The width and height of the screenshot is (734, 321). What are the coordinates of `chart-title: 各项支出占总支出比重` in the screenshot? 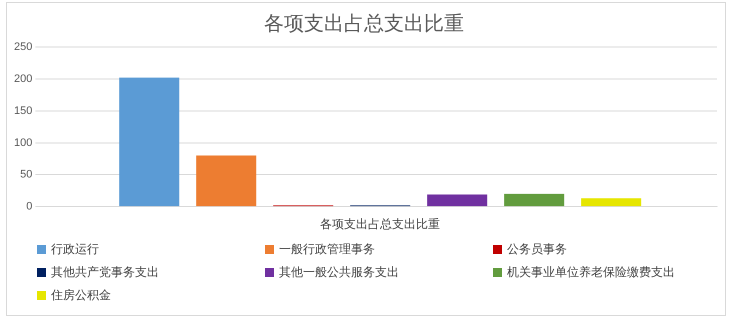 It's located at (364, 23).